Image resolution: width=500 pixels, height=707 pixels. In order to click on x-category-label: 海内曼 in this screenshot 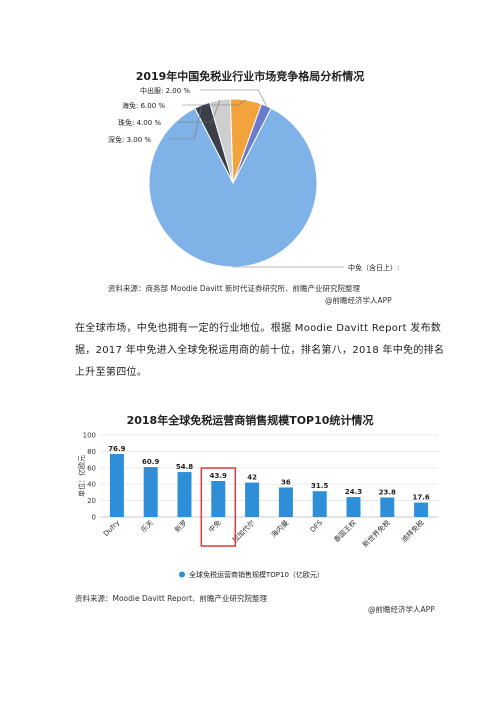, I will do `click(279, 528)`.